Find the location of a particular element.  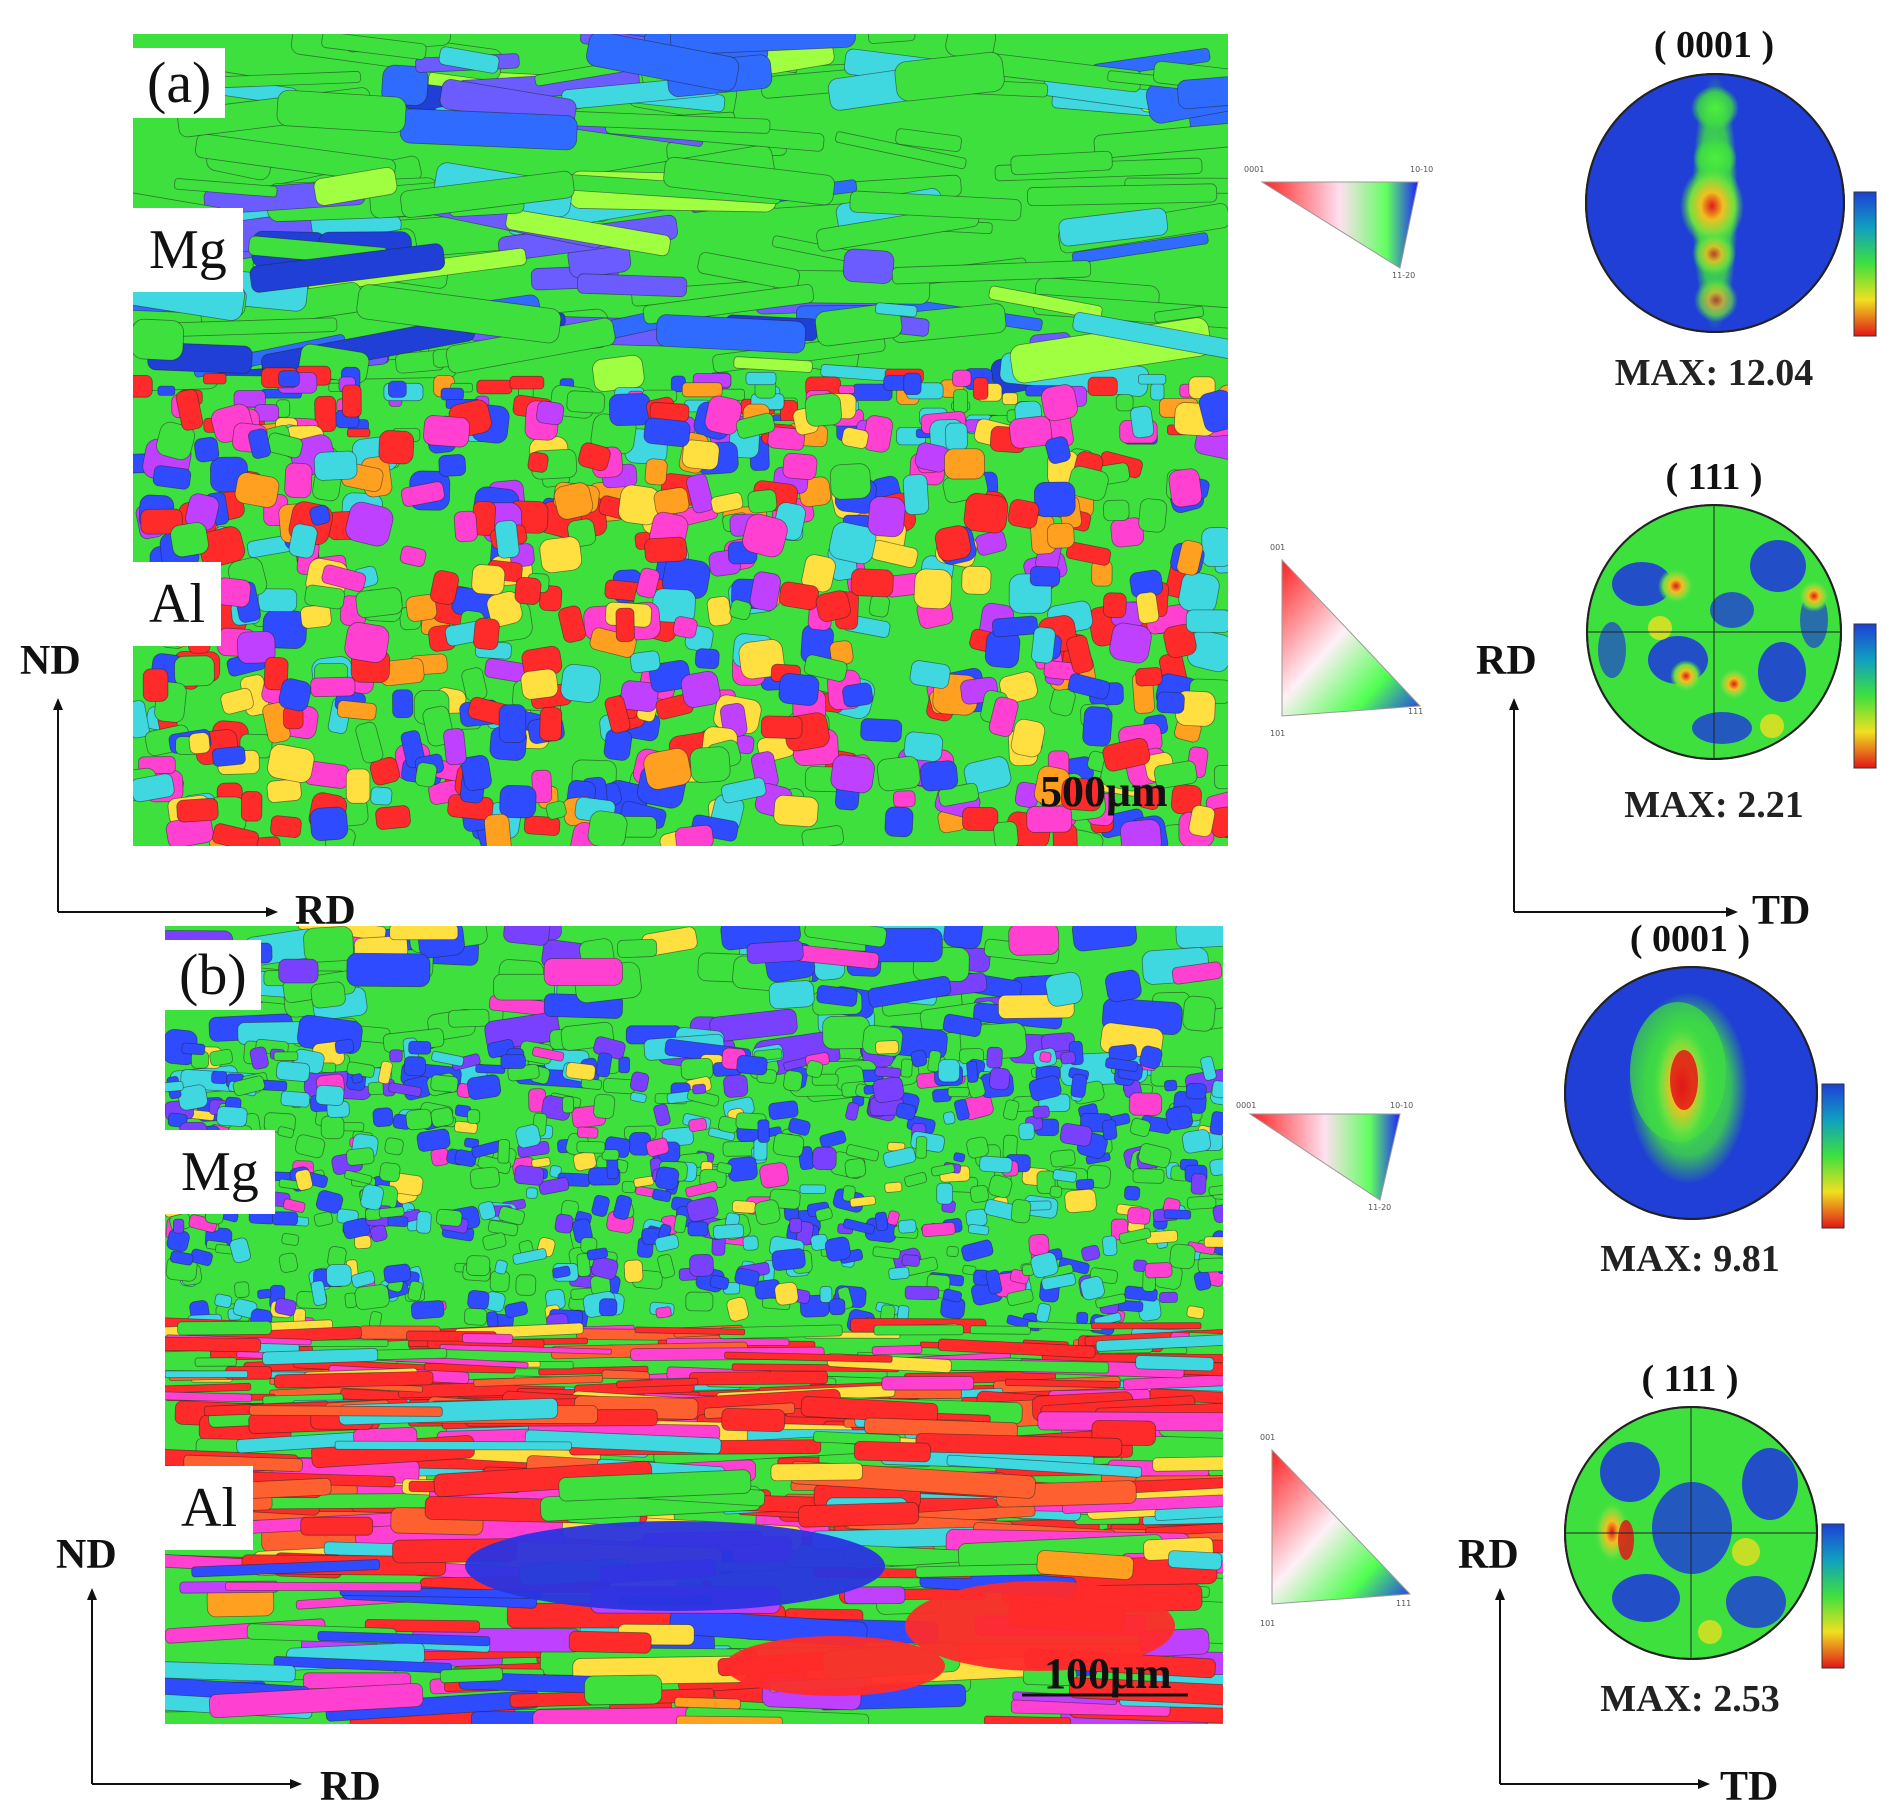

ipf-tick-mg-b-0: 0001 is located at coordinates (1246, 1105).